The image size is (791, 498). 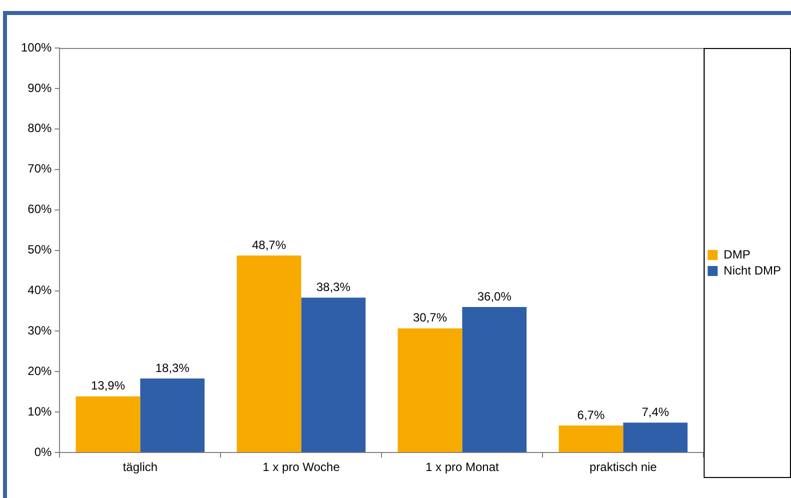 What do you see at coordinates (462, 467) in the screenshot?
I see `x-tick-label: 1 x pro Monat` at bounding box center [462, 467].